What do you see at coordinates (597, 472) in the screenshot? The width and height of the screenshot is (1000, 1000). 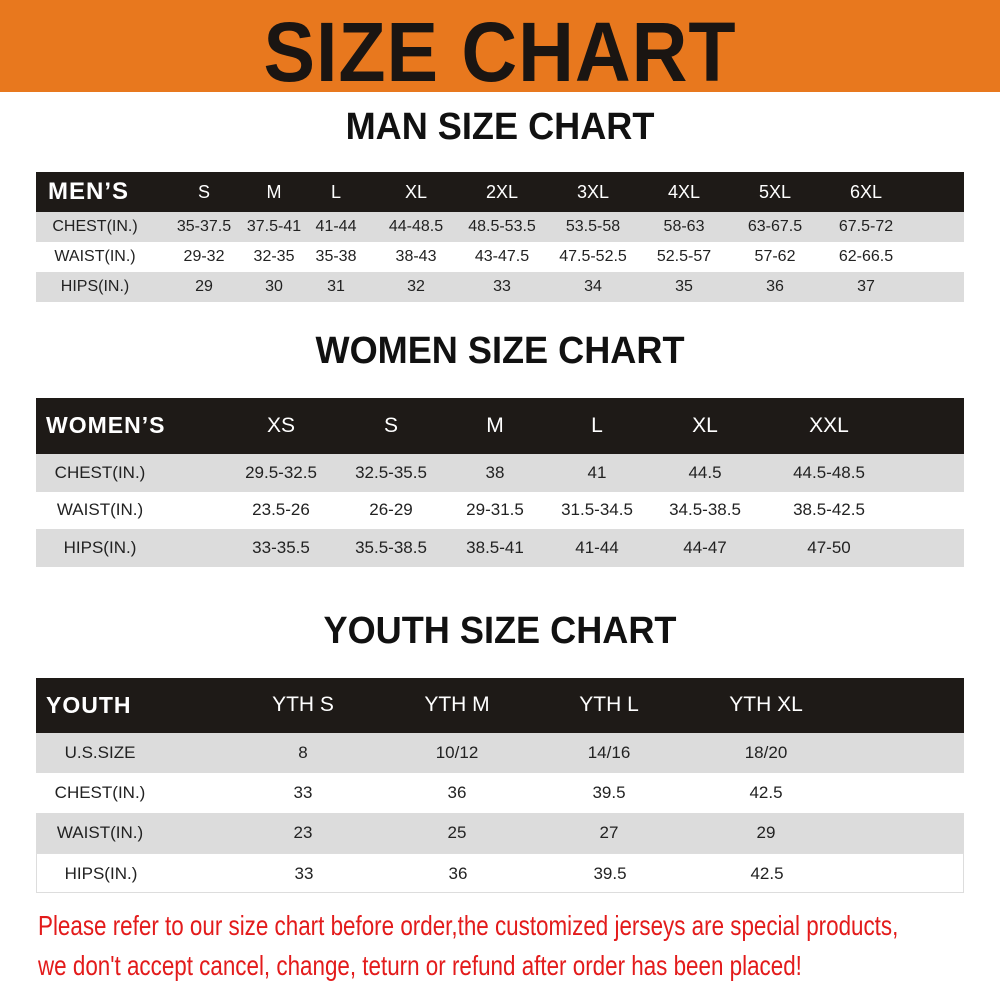 I see `table-cell: 41` at bounding box center [597, 472].